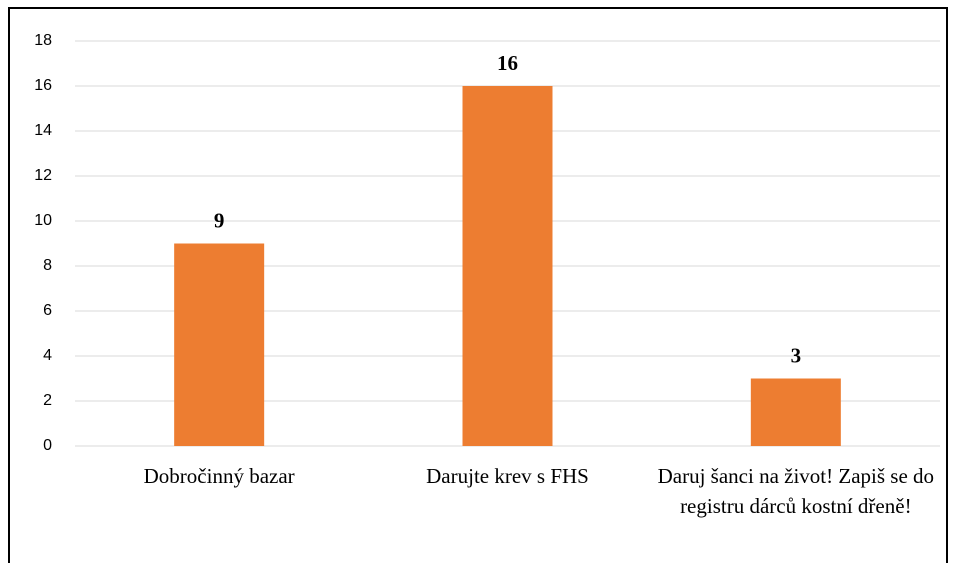 This screenshot has height=563, width=956. Describe the element at coordinates (47, 310) in the screenshot. I see `y-tick-label: 6` at that location.